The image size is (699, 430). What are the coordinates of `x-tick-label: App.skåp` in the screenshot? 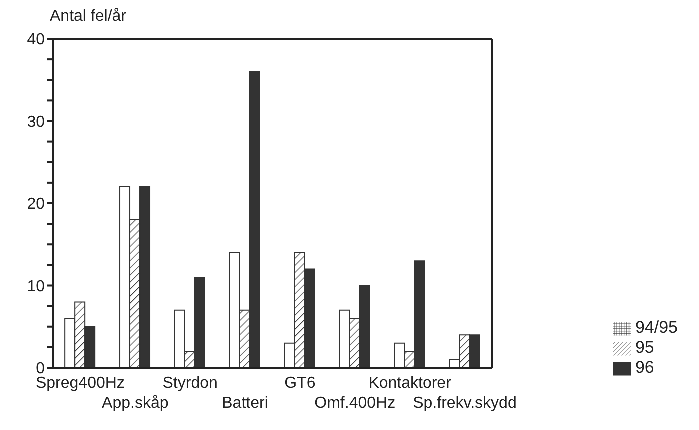 It's located at (135, 403).